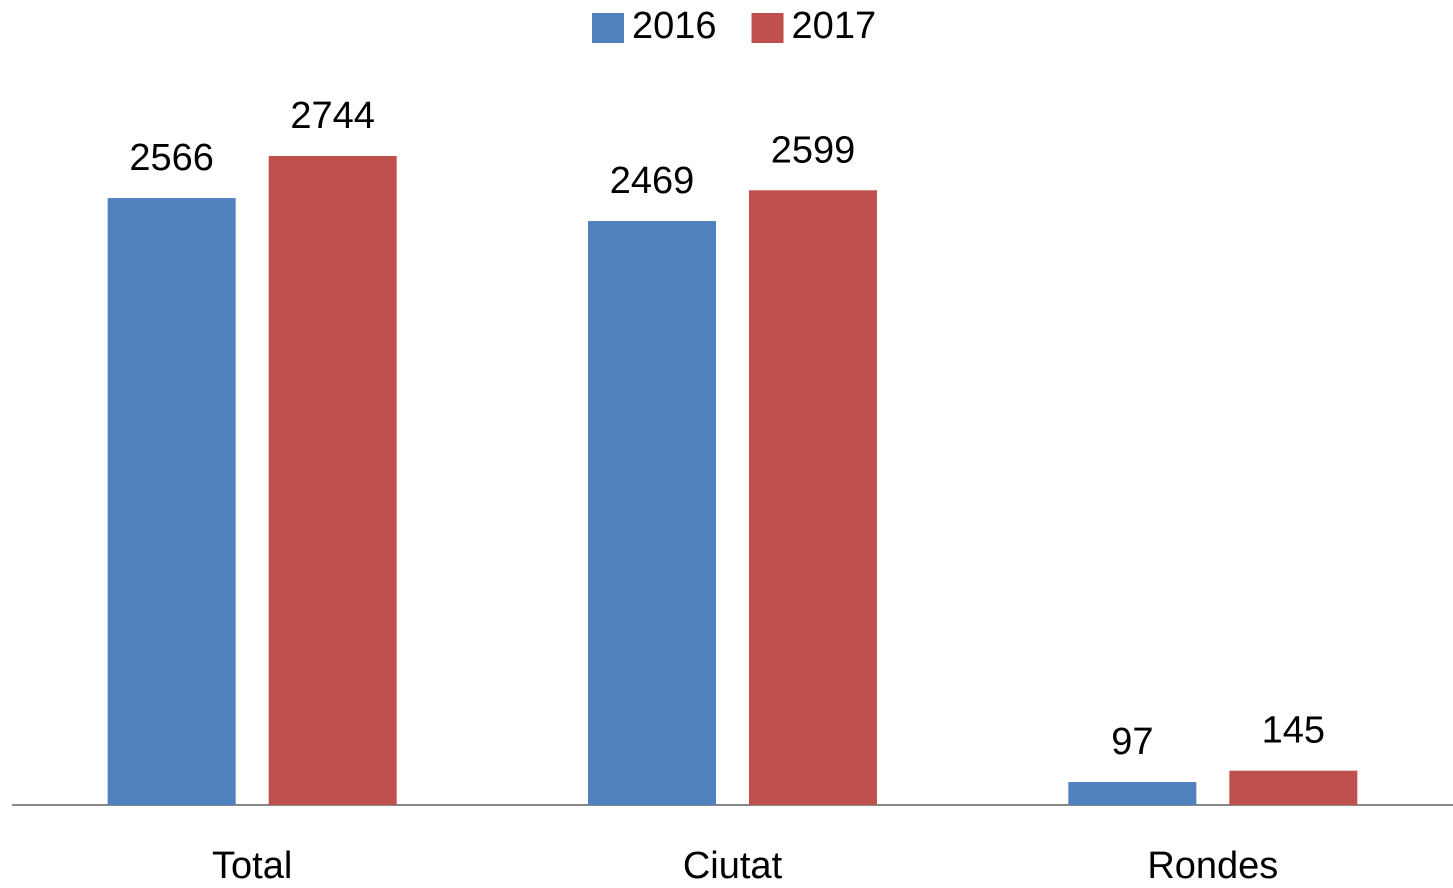 This screenshot has height=888, width=1453. I want to click on data-label: 145, so click(1293, 731).